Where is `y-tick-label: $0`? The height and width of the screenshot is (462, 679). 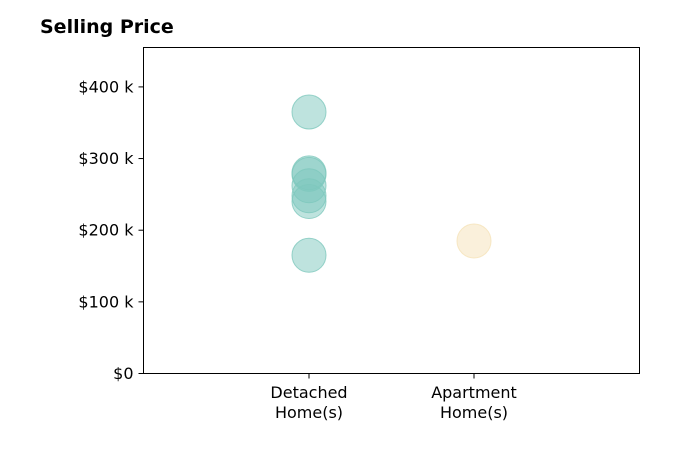
y-tick-label: $0 is located at coordinates (123, 373).